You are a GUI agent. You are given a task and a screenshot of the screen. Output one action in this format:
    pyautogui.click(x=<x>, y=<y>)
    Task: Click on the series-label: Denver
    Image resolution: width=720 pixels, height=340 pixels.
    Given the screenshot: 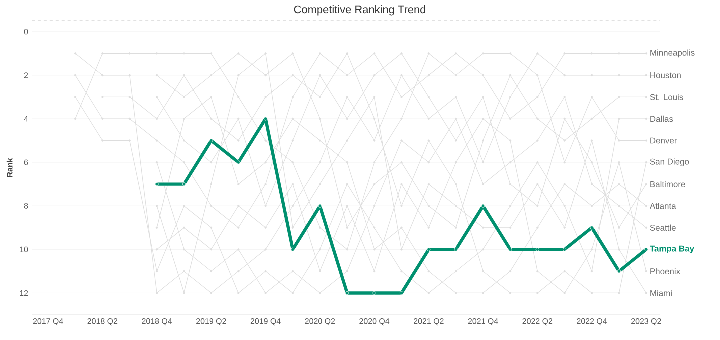 What is the action you would take?
    pyautogui.click(x=664, y=141)
    